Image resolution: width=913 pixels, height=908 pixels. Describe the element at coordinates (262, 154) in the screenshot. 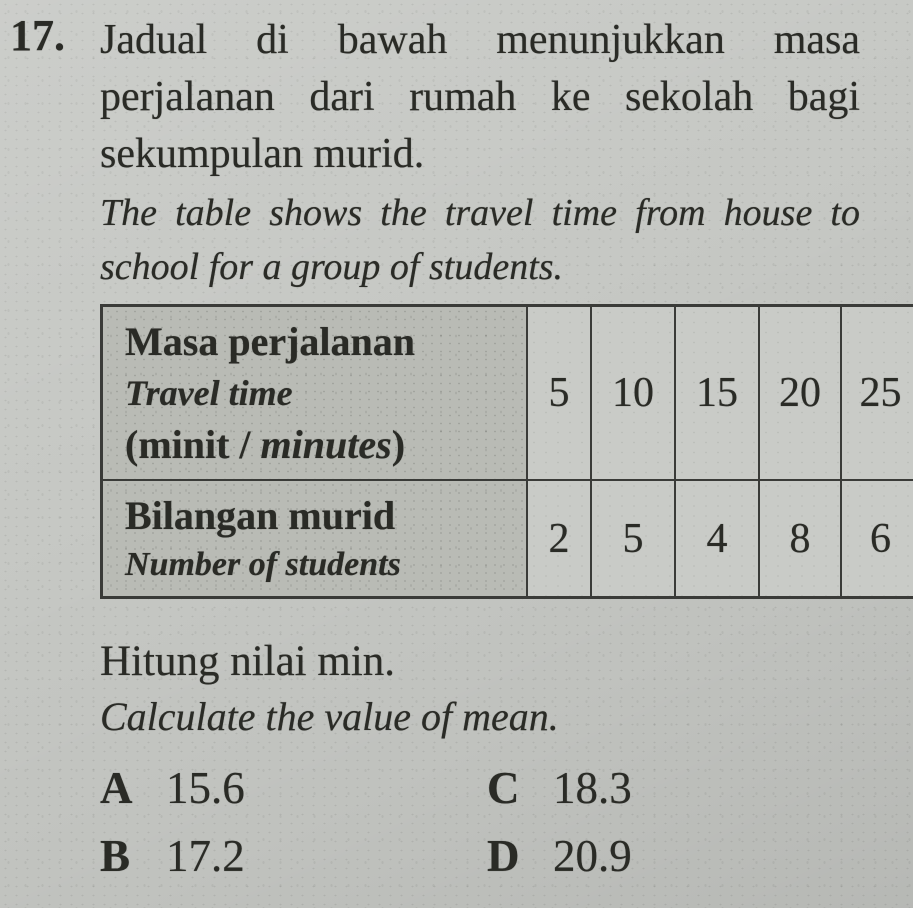

I see `question-malay-line-3: sekumpulan murid.` at that location.